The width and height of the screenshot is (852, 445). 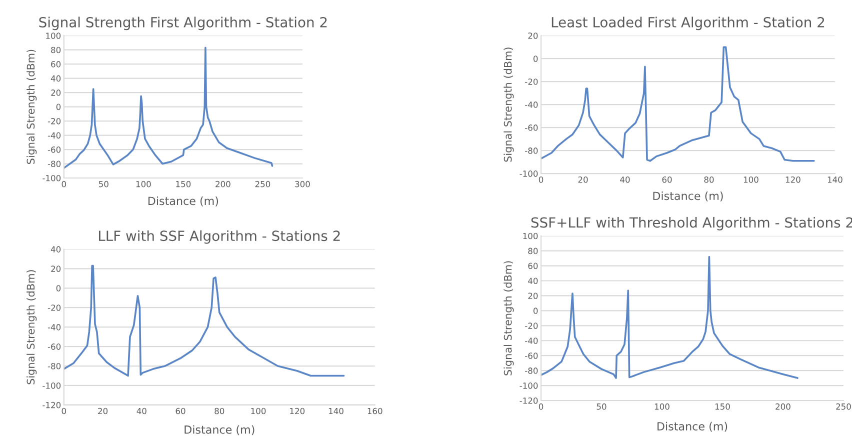 I want to click on chart-title: Signal Strength First Algorithm - Station 2, so click(x=183, y=23).